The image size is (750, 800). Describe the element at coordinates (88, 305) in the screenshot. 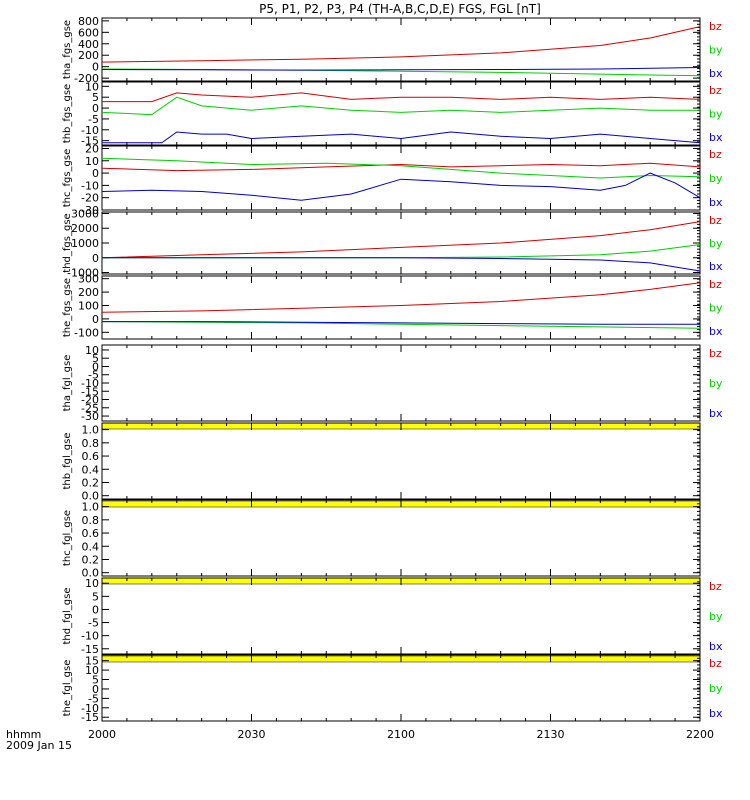

I see `y-tick-label: 100` at that location.